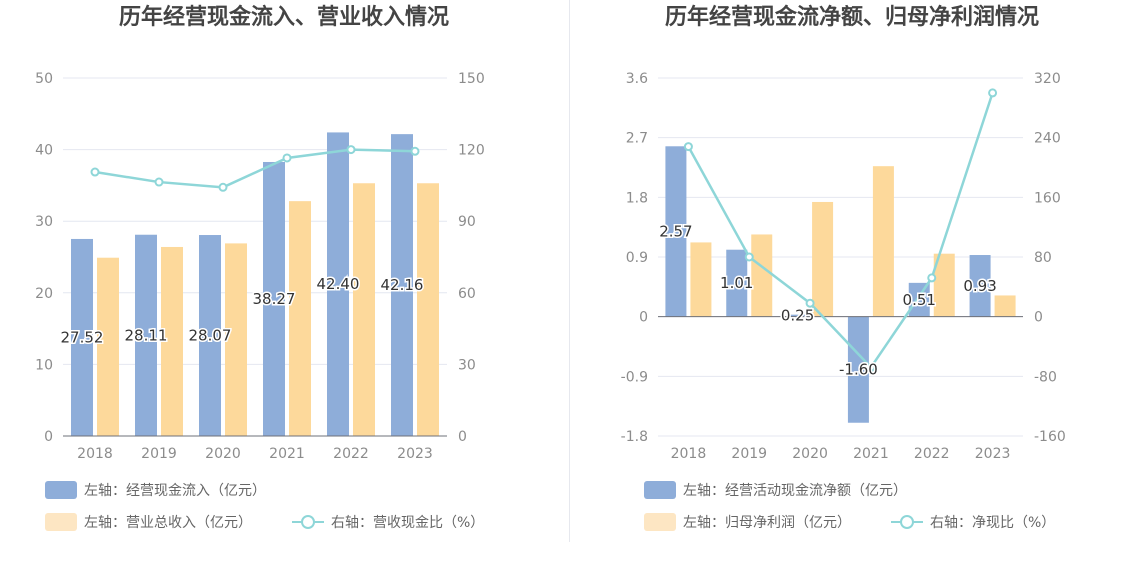 This screenshot has width=1134, height=582. I want to click on legend-revenue-cash-ratio: 右轴：营收现金比（%）, so click(388, 522).